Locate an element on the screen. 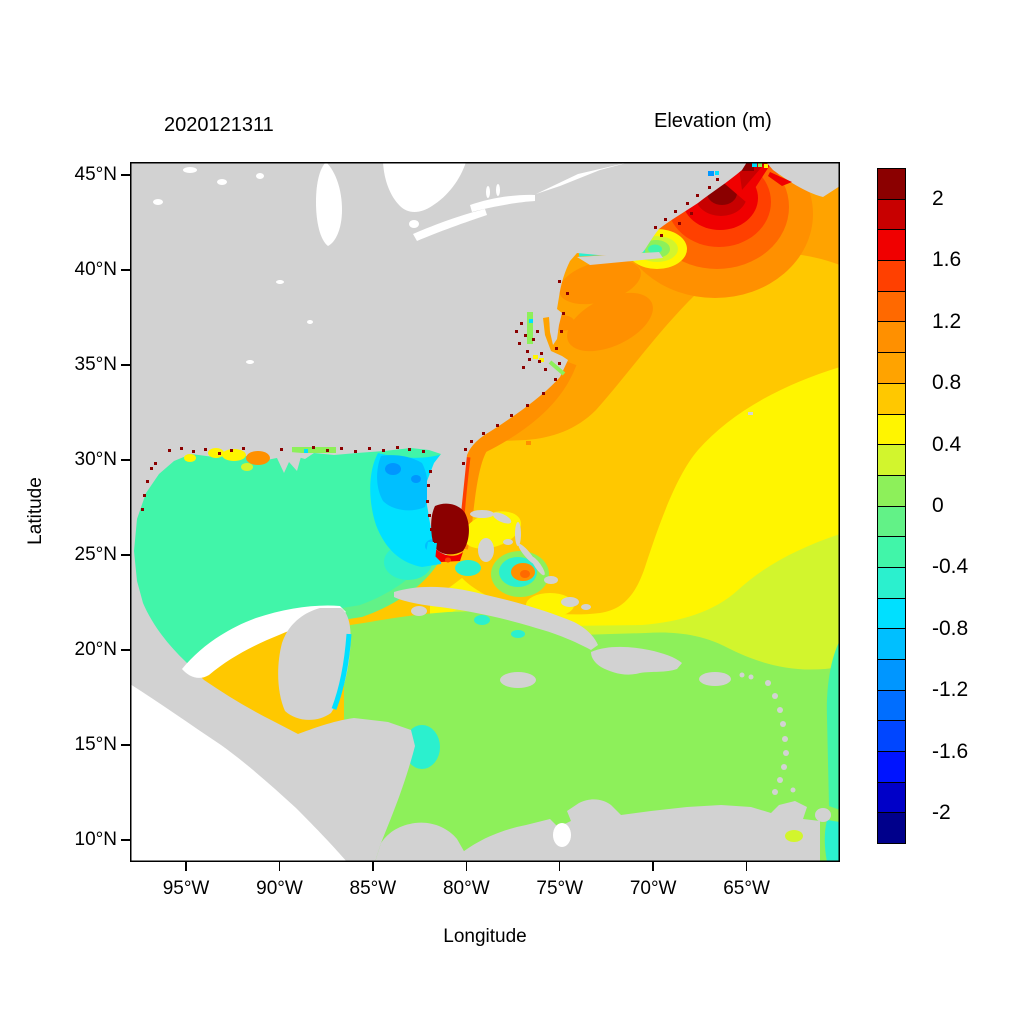 This screenshot has width=1024, height=1024. colorbar-tick-label: -2 is located at coordinates (941, 813).